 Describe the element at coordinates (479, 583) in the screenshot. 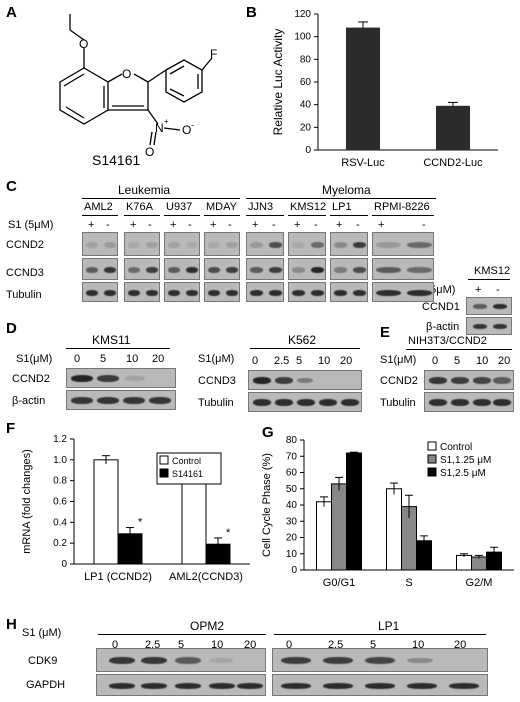

I see `g-category-label: G2/M` at that location.